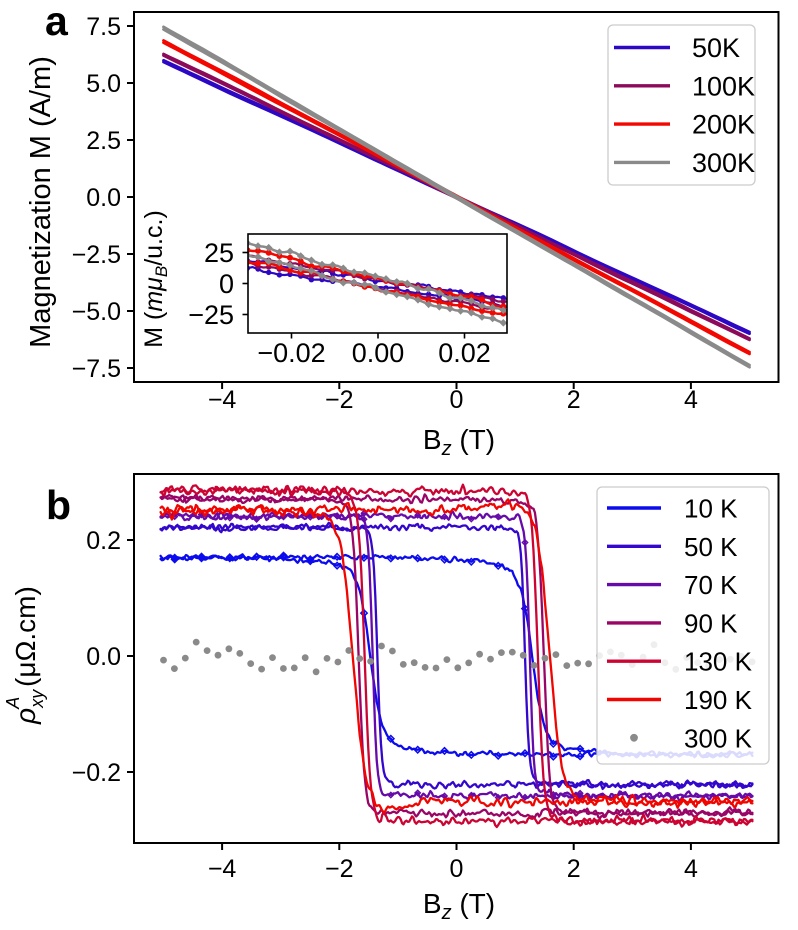  What do you see at coordinates (211, 315) in the screenshot?
I see `svg-text: −25` at bounding box center [211, 315].